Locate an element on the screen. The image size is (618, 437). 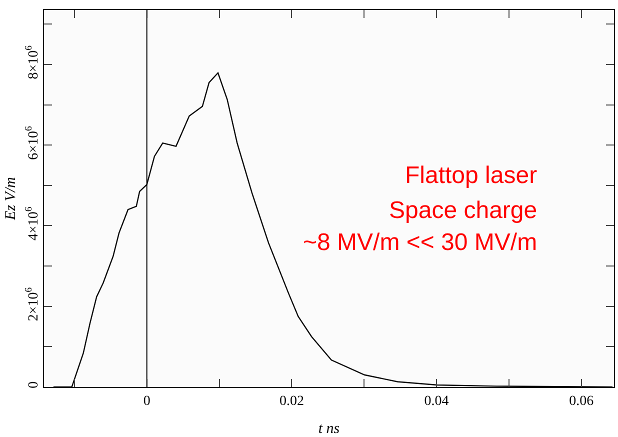
annotation: ~8 MV/m << 30 MV/m is located at coordinates (420, 242).